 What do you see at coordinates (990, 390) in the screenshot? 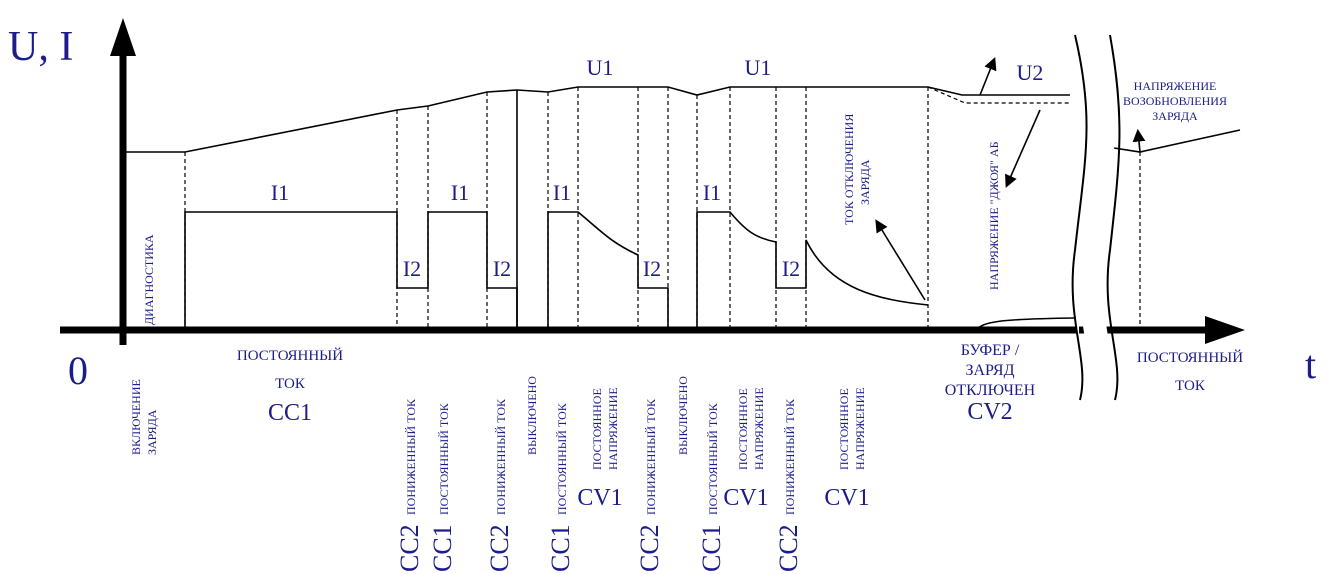
I see `stage-text: ОТКЛЮЧЕН` at bounding box center [990, 390].